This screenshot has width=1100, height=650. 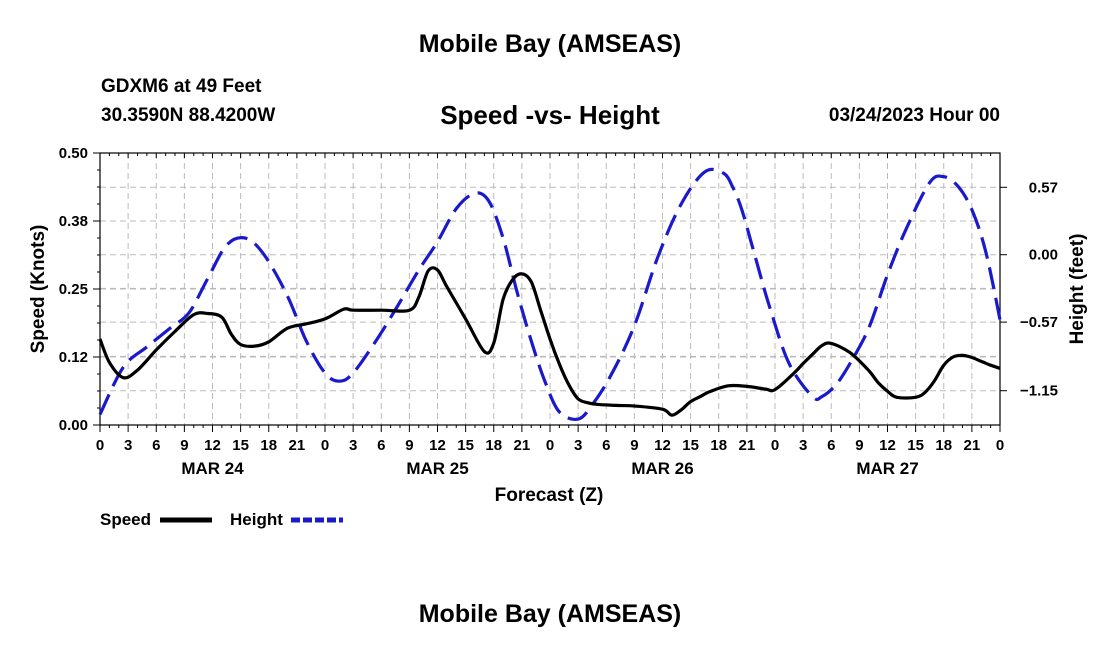 What do you see at coordinates (73, 153) in the screenshot?
I see `y-tick-label: 0.50` at bounding box center [73, 153].